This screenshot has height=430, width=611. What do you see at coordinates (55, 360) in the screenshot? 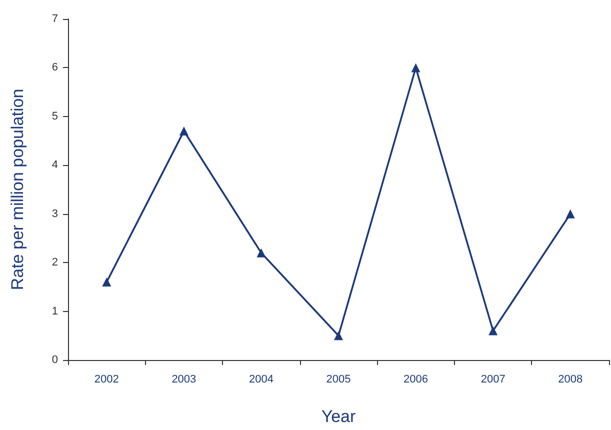
I see `y-tick-label: 0` at bounding box center [55, 360].